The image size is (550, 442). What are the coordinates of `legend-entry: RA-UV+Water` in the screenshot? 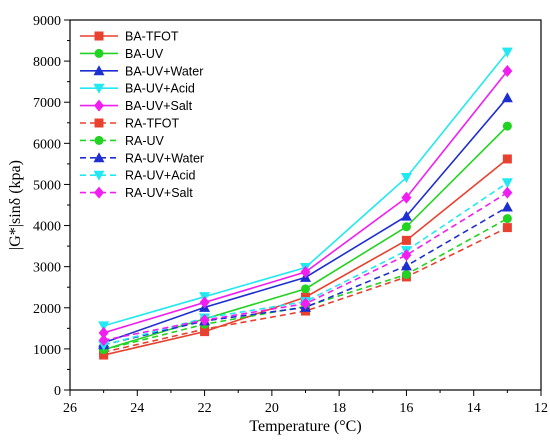 It's located at (142, 158).